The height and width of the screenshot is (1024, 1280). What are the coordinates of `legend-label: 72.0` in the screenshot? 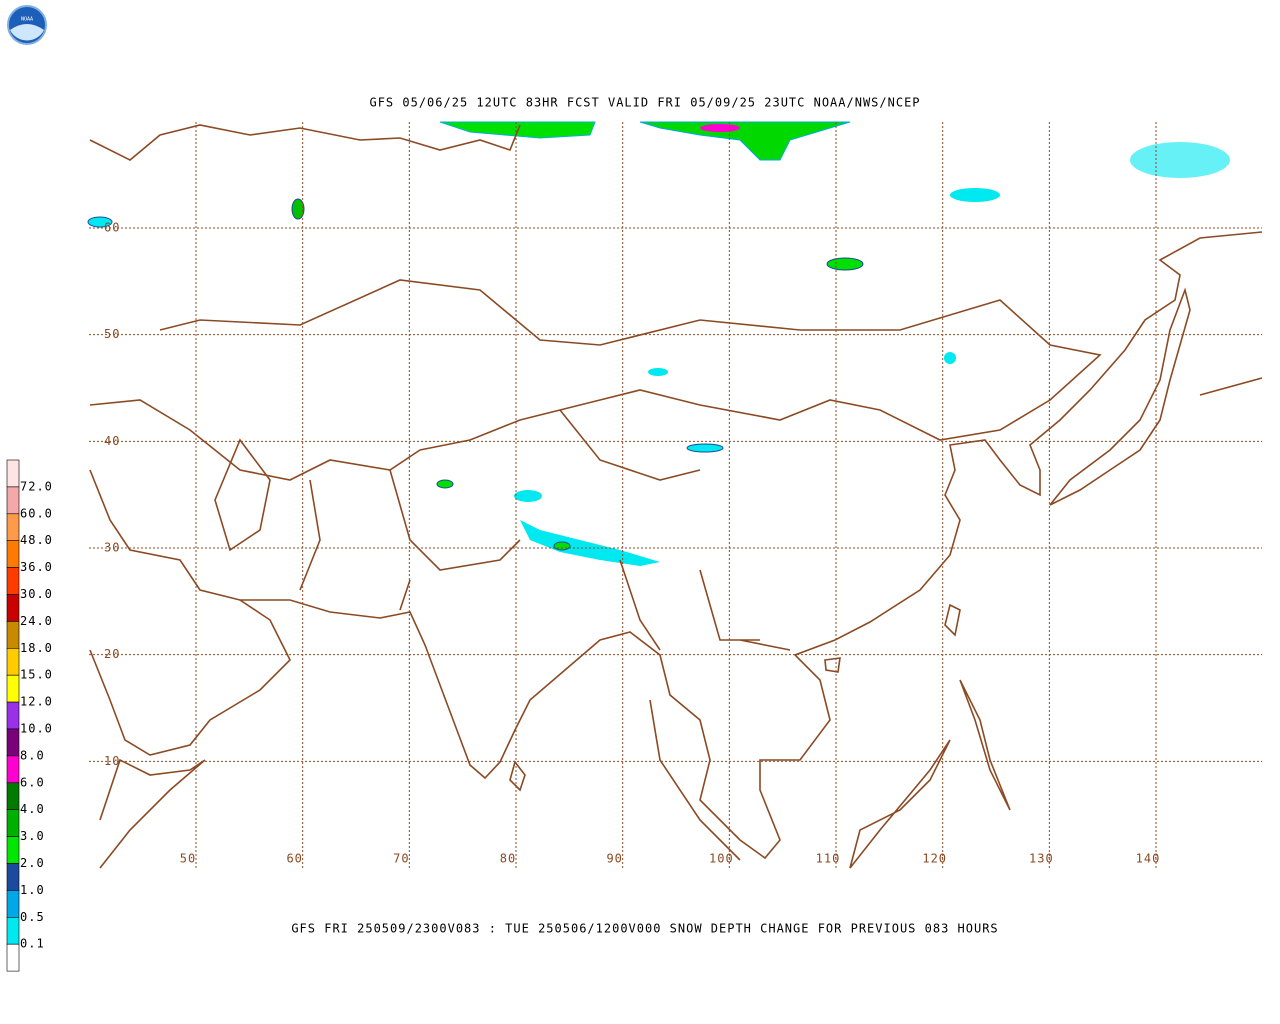 It's located at (36, 486).